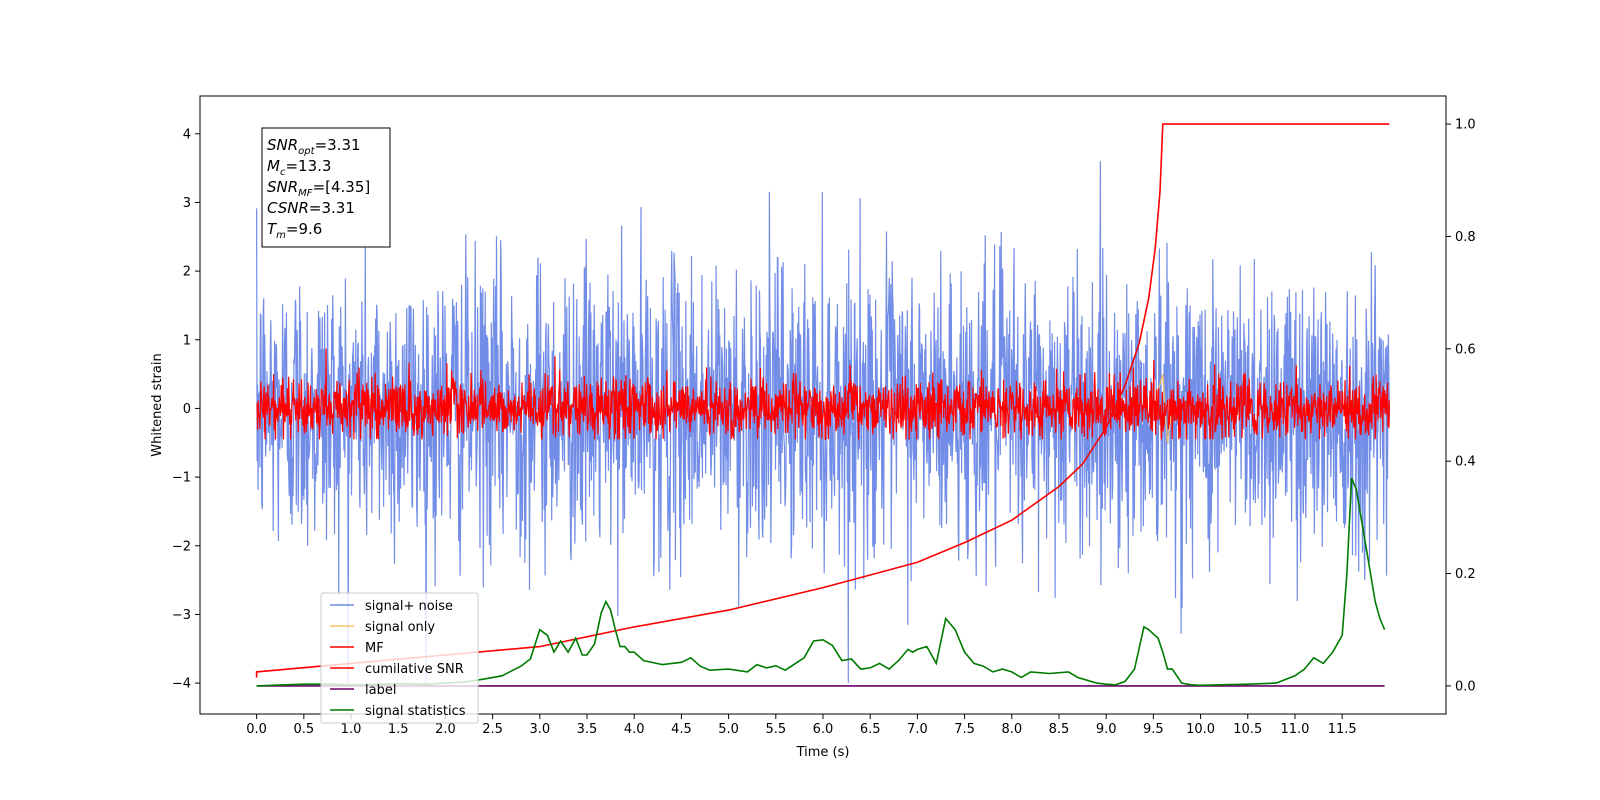 The image size is (1600, 800). I want to click on y-axis-title: Whitened strain, so click(157, 404).